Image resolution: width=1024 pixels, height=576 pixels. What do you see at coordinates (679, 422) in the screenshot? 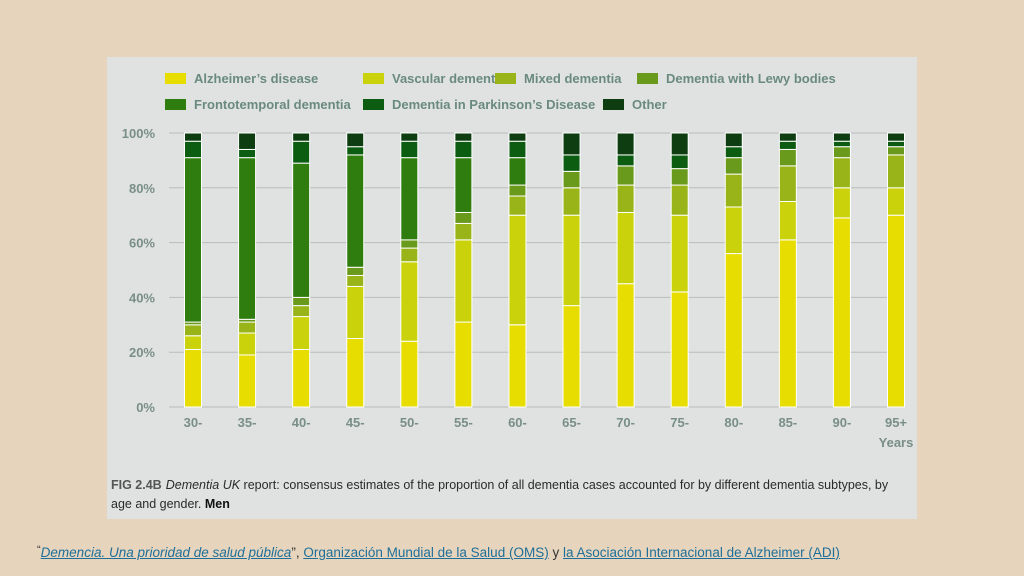
I see `x-tick-label: 75-` at bounding box center [679, 422].